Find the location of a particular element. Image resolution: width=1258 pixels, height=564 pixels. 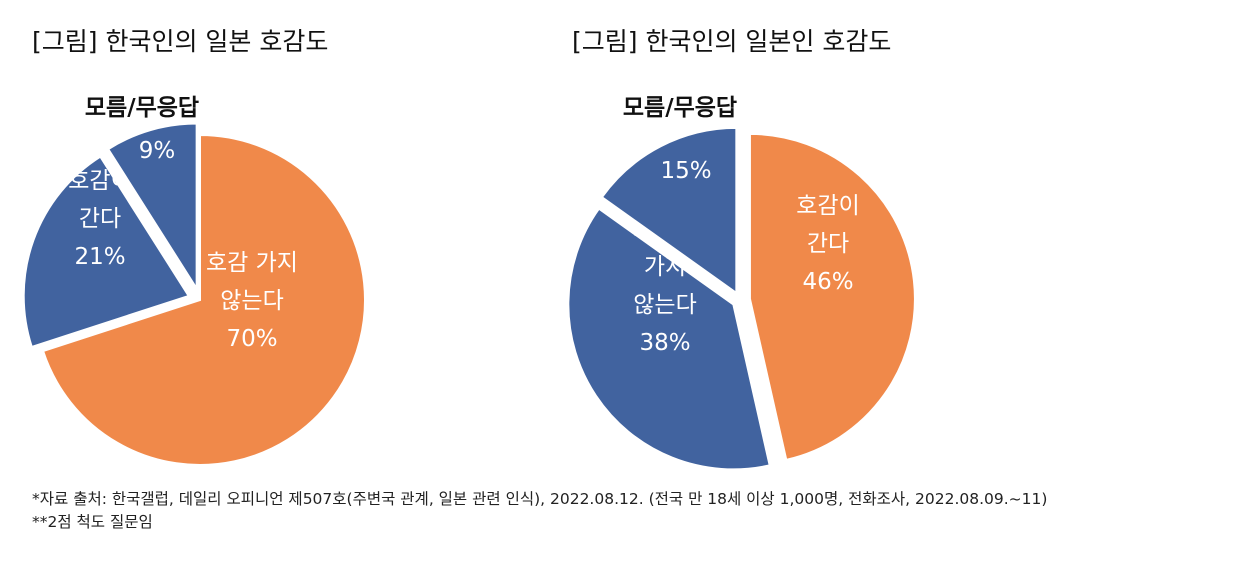

chart-title-right: [그림] 한국인의 일본인 호감도 is located at coordinates (732, 41).